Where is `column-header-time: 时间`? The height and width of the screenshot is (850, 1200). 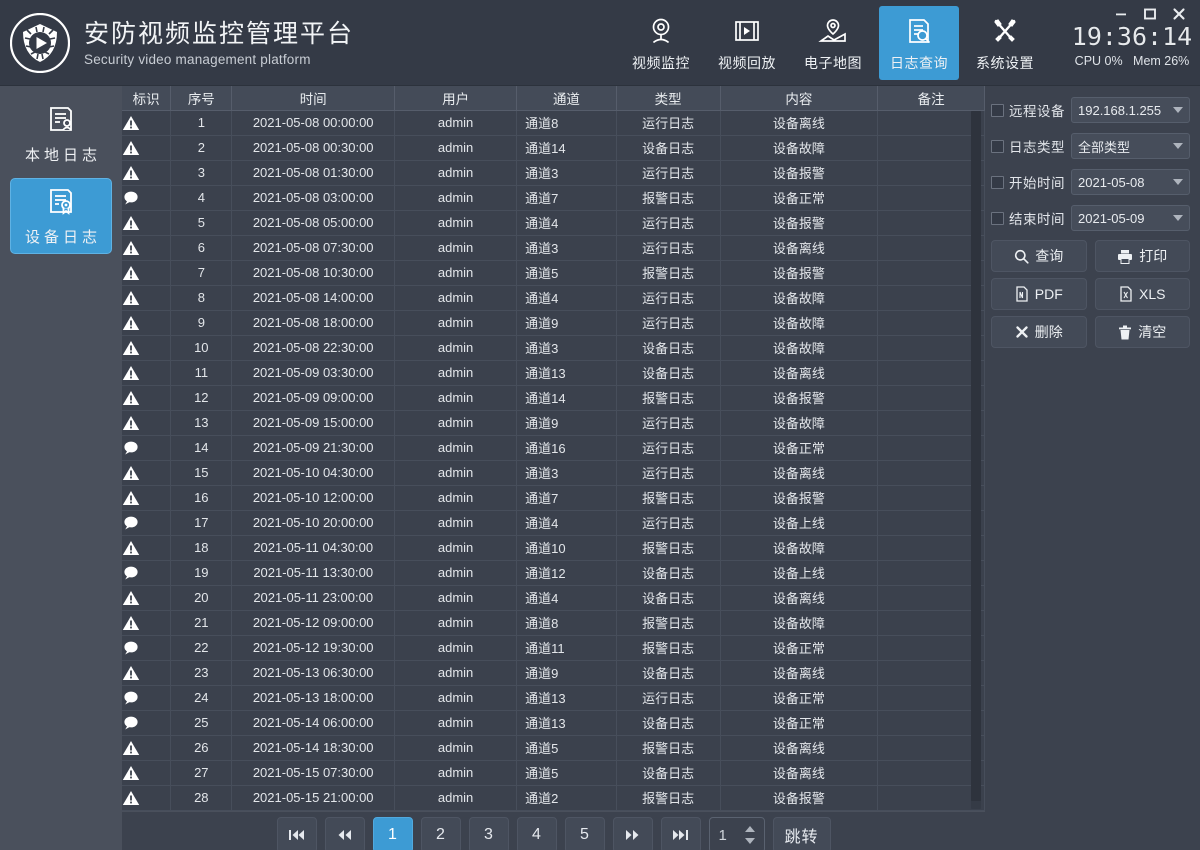 column-header-time: 时间 is located at coordinates (313, 98).